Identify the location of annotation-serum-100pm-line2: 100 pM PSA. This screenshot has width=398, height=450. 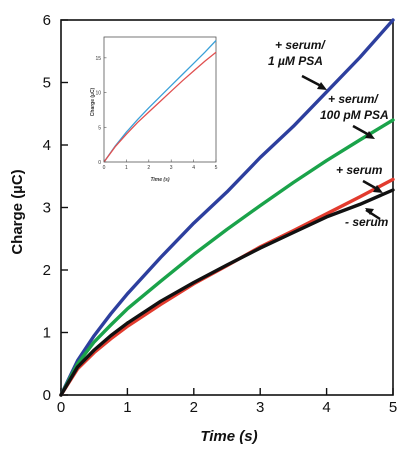
(354, 115).